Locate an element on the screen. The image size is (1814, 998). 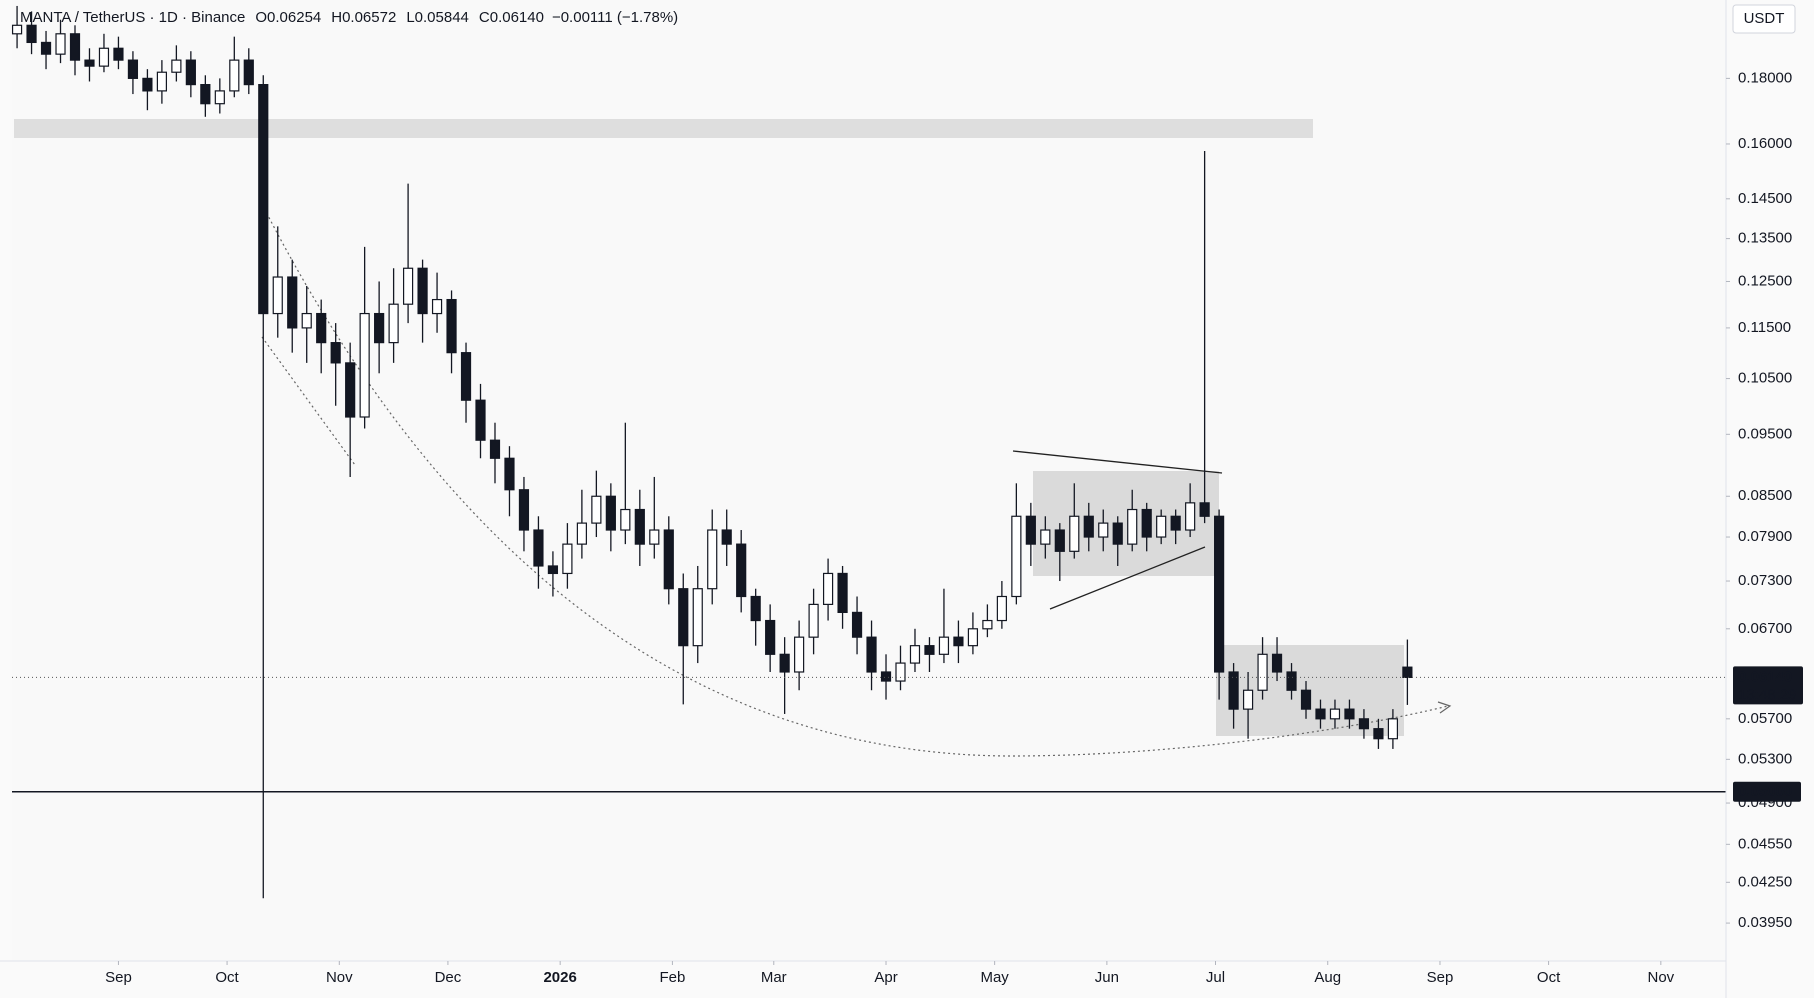
x-tick-label: Aug is located at coordinates (1327, 977).